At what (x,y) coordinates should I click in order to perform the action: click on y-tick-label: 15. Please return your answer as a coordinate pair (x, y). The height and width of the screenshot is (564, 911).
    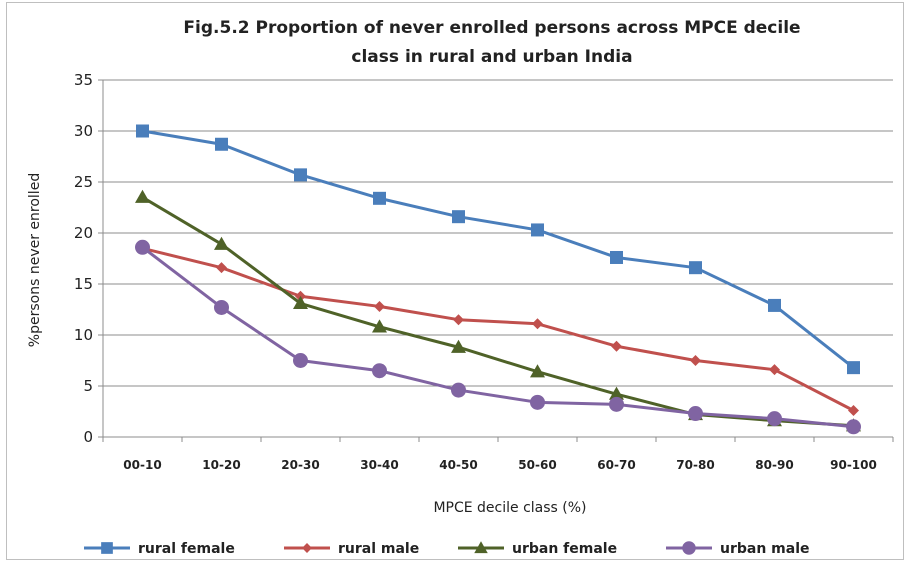
    Looking at the image, I should click on (83, 284).